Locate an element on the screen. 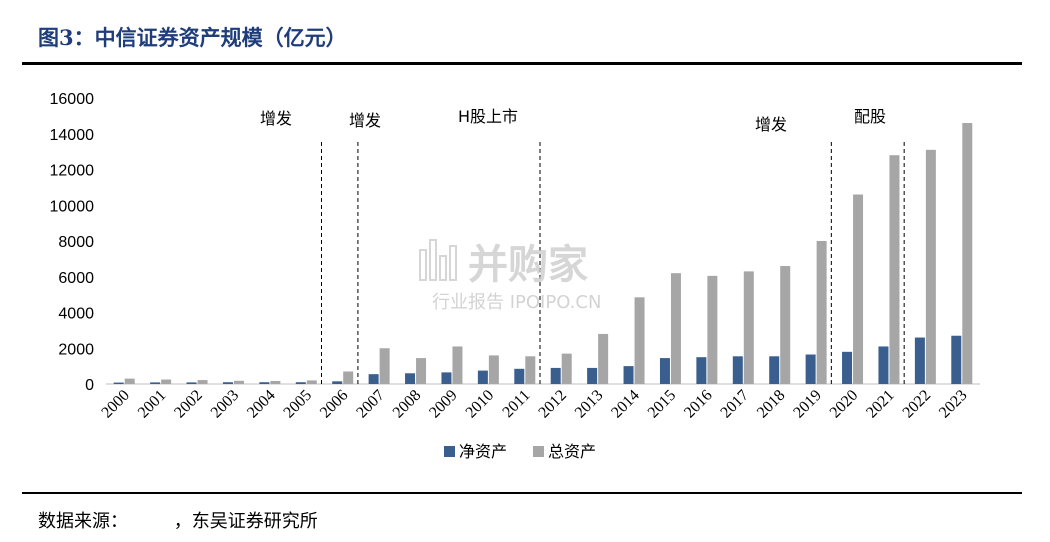  y-tick-label: 14000 is located at coordinates (72, 135).